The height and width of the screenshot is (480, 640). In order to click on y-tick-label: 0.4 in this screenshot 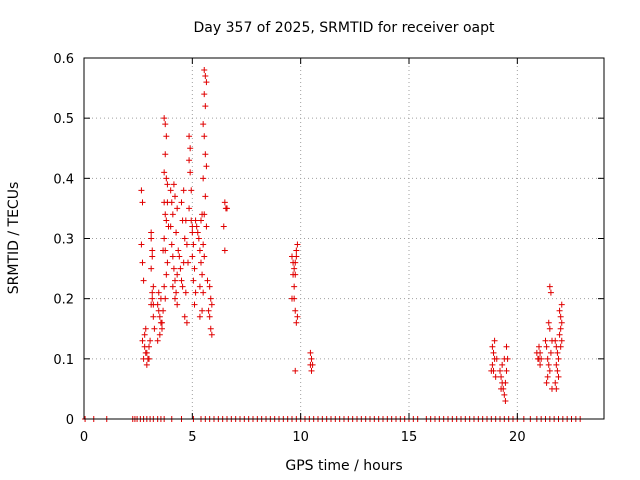, I will do `click(63, 179)`.